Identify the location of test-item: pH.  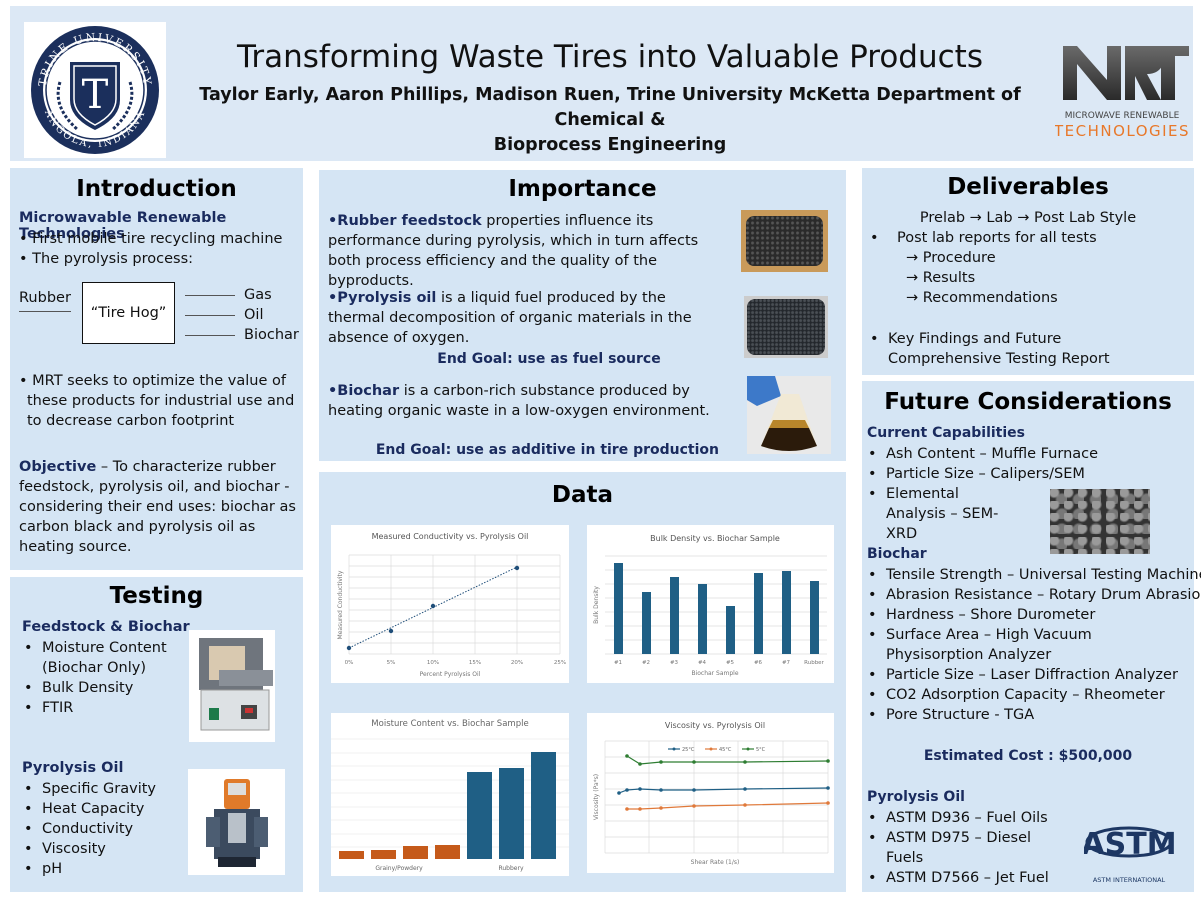
(105, 869).